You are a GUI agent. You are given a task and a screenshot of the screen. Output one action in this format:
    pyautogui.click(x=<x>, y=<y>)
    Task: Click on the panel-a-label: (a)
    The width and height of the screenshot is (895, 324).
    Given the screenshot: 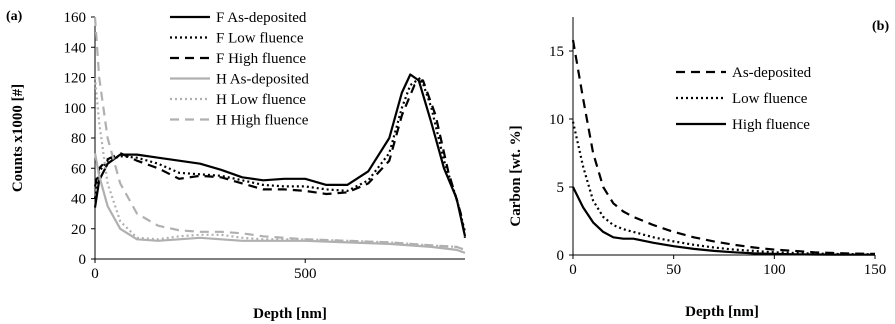 What is the action you would take?
    pyautogui.click(x=14, y=16)
    